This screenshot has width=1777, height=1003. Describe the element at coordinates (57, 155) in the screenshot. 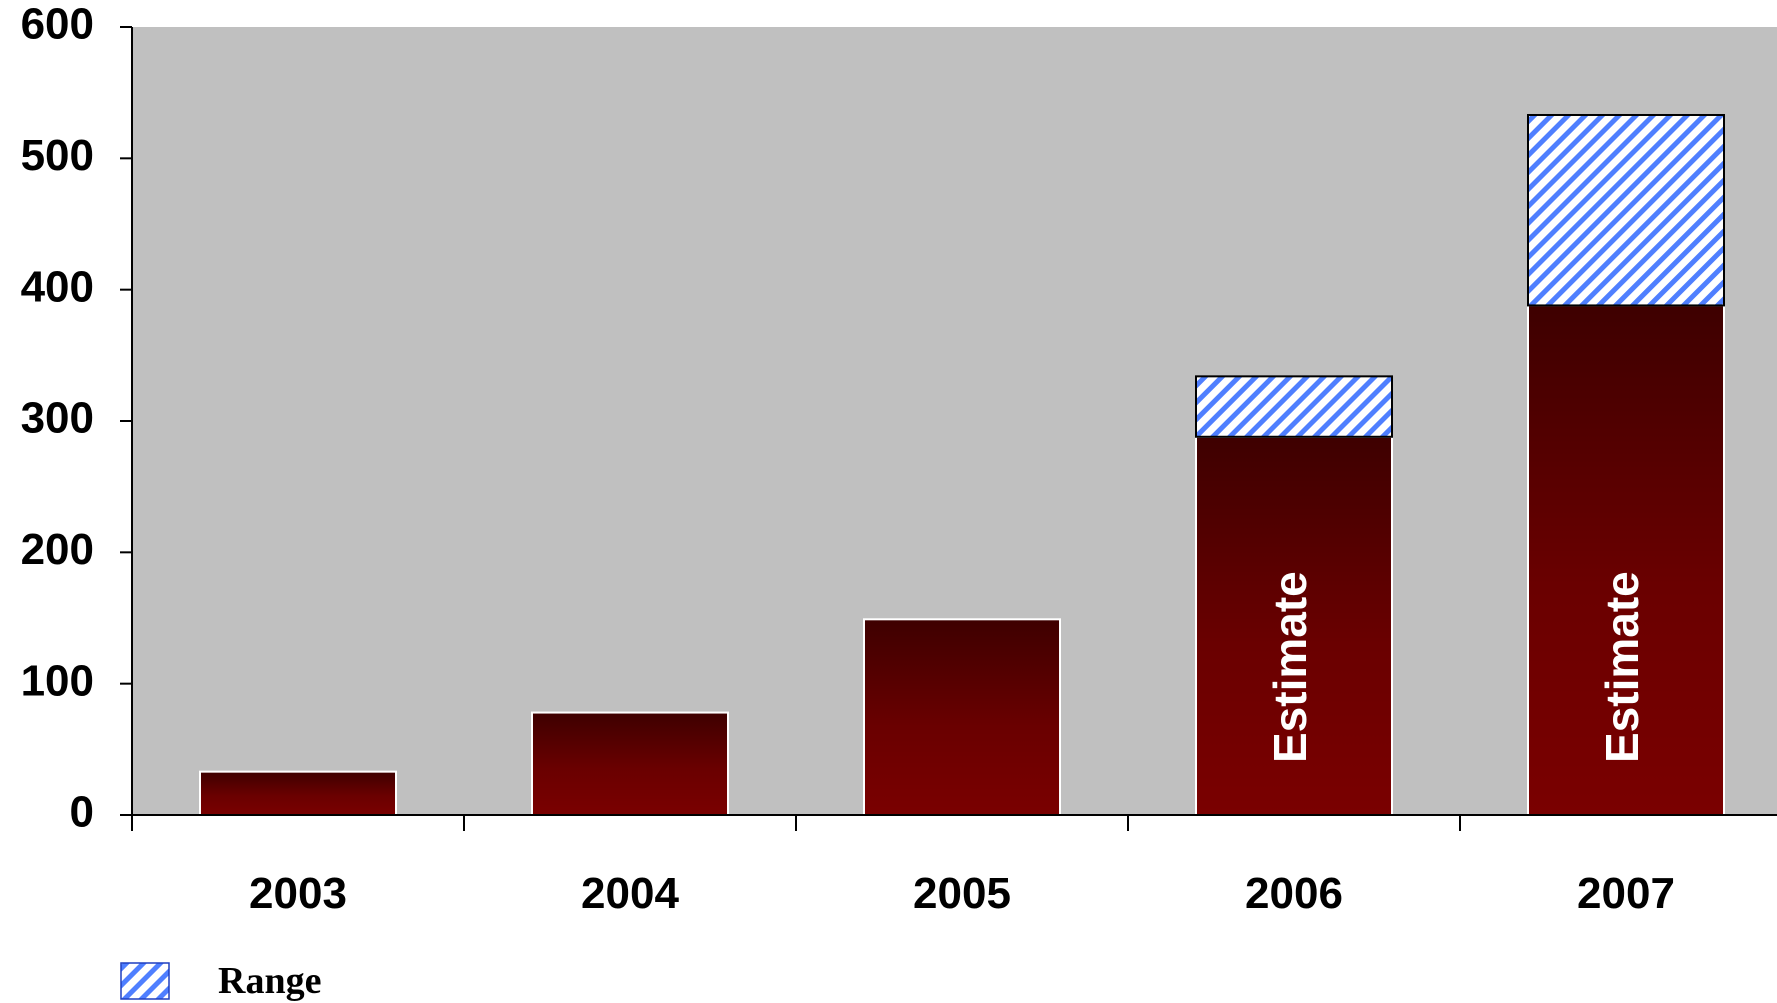

I see `y-tick-label-500: 500` at that location.